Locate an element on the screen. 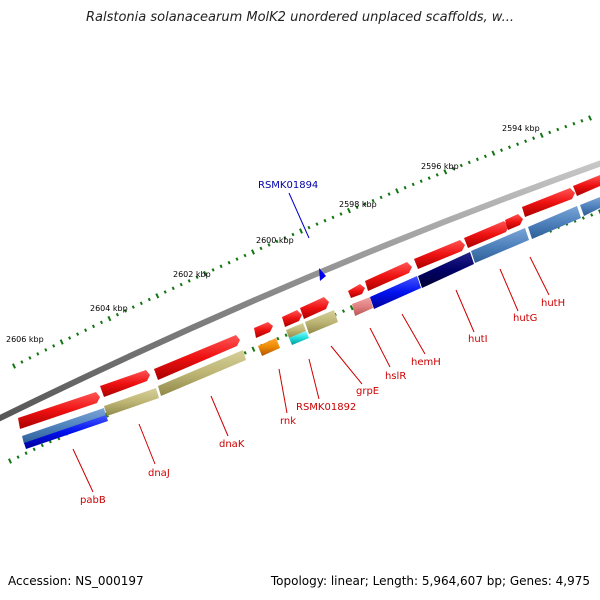  bar-RSMK01892-cyan is located at coordinates (299, 338).